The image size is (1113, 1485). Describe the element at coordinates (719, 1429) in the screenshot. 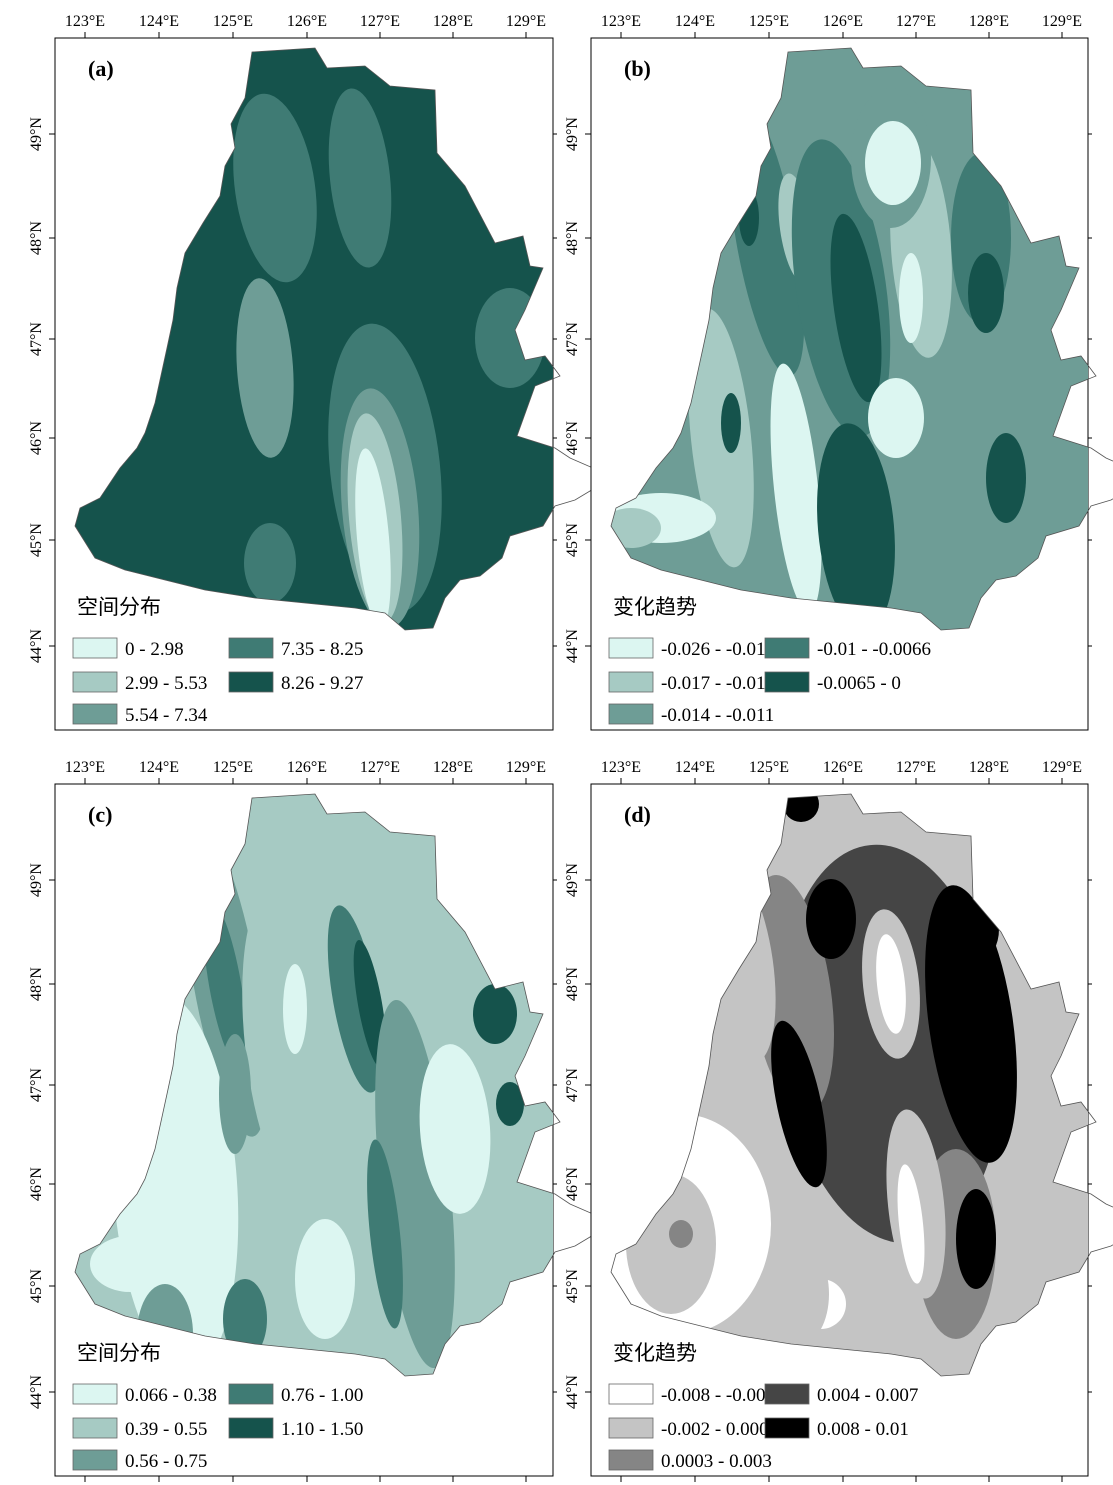

I see `legend-entry: -0.002 - 0.0002` at that location.